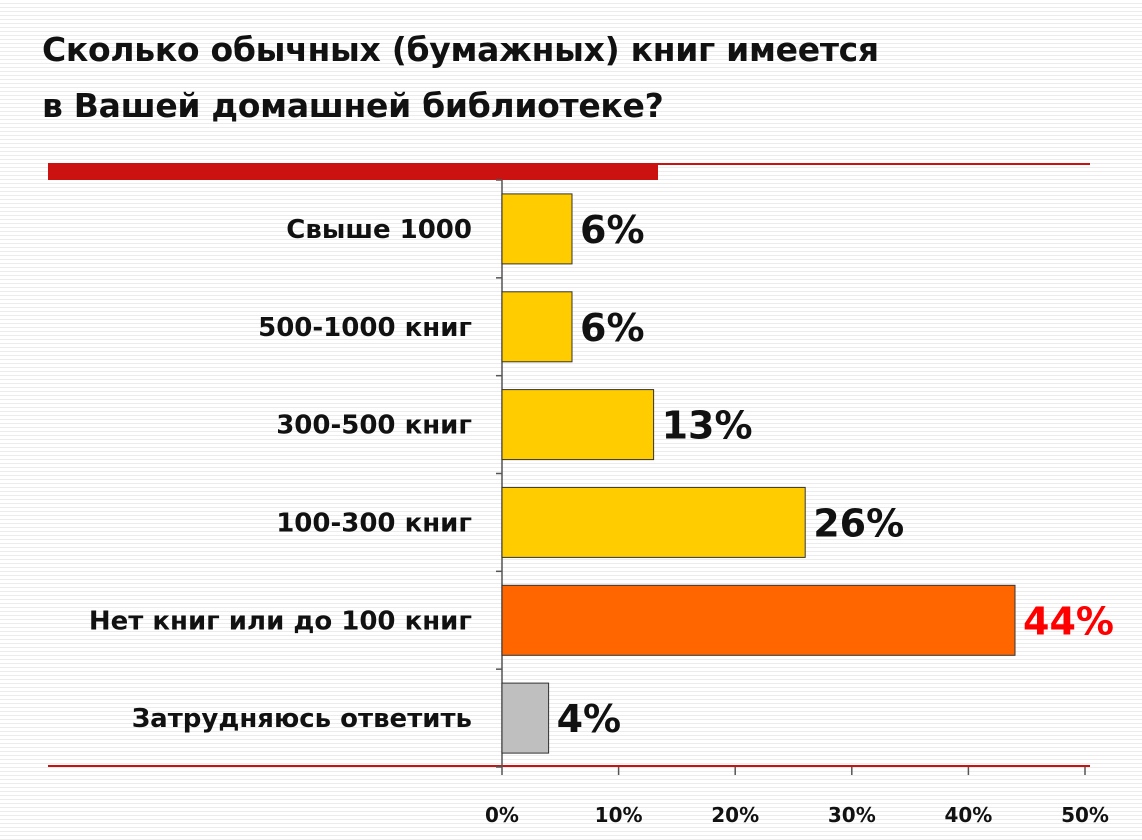 Image resolution: width=1142 pixels, height=840 pixels. I want to click on category-label: Нет книг или до 100 книг, so click(280, 621).